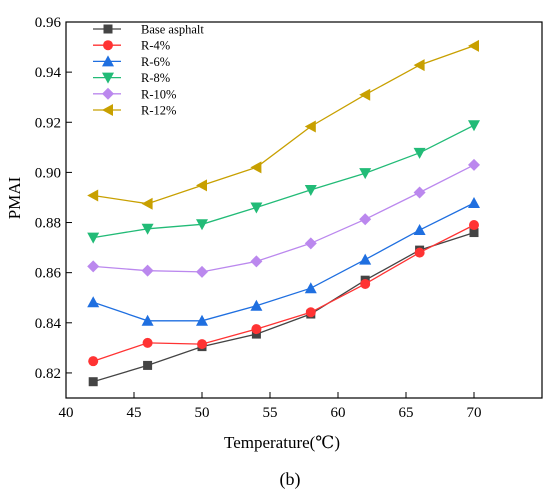 The width and height of the screenshot is (550, 499). I want to click on legend-label: R-4%, so click(155, 46).